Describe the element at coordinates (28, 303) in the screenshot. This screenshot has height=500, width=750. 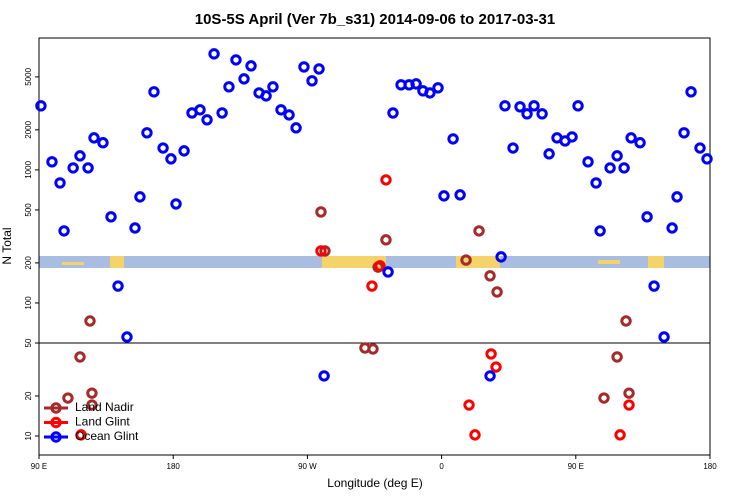
I see `y-tick-label: 100` at that location.